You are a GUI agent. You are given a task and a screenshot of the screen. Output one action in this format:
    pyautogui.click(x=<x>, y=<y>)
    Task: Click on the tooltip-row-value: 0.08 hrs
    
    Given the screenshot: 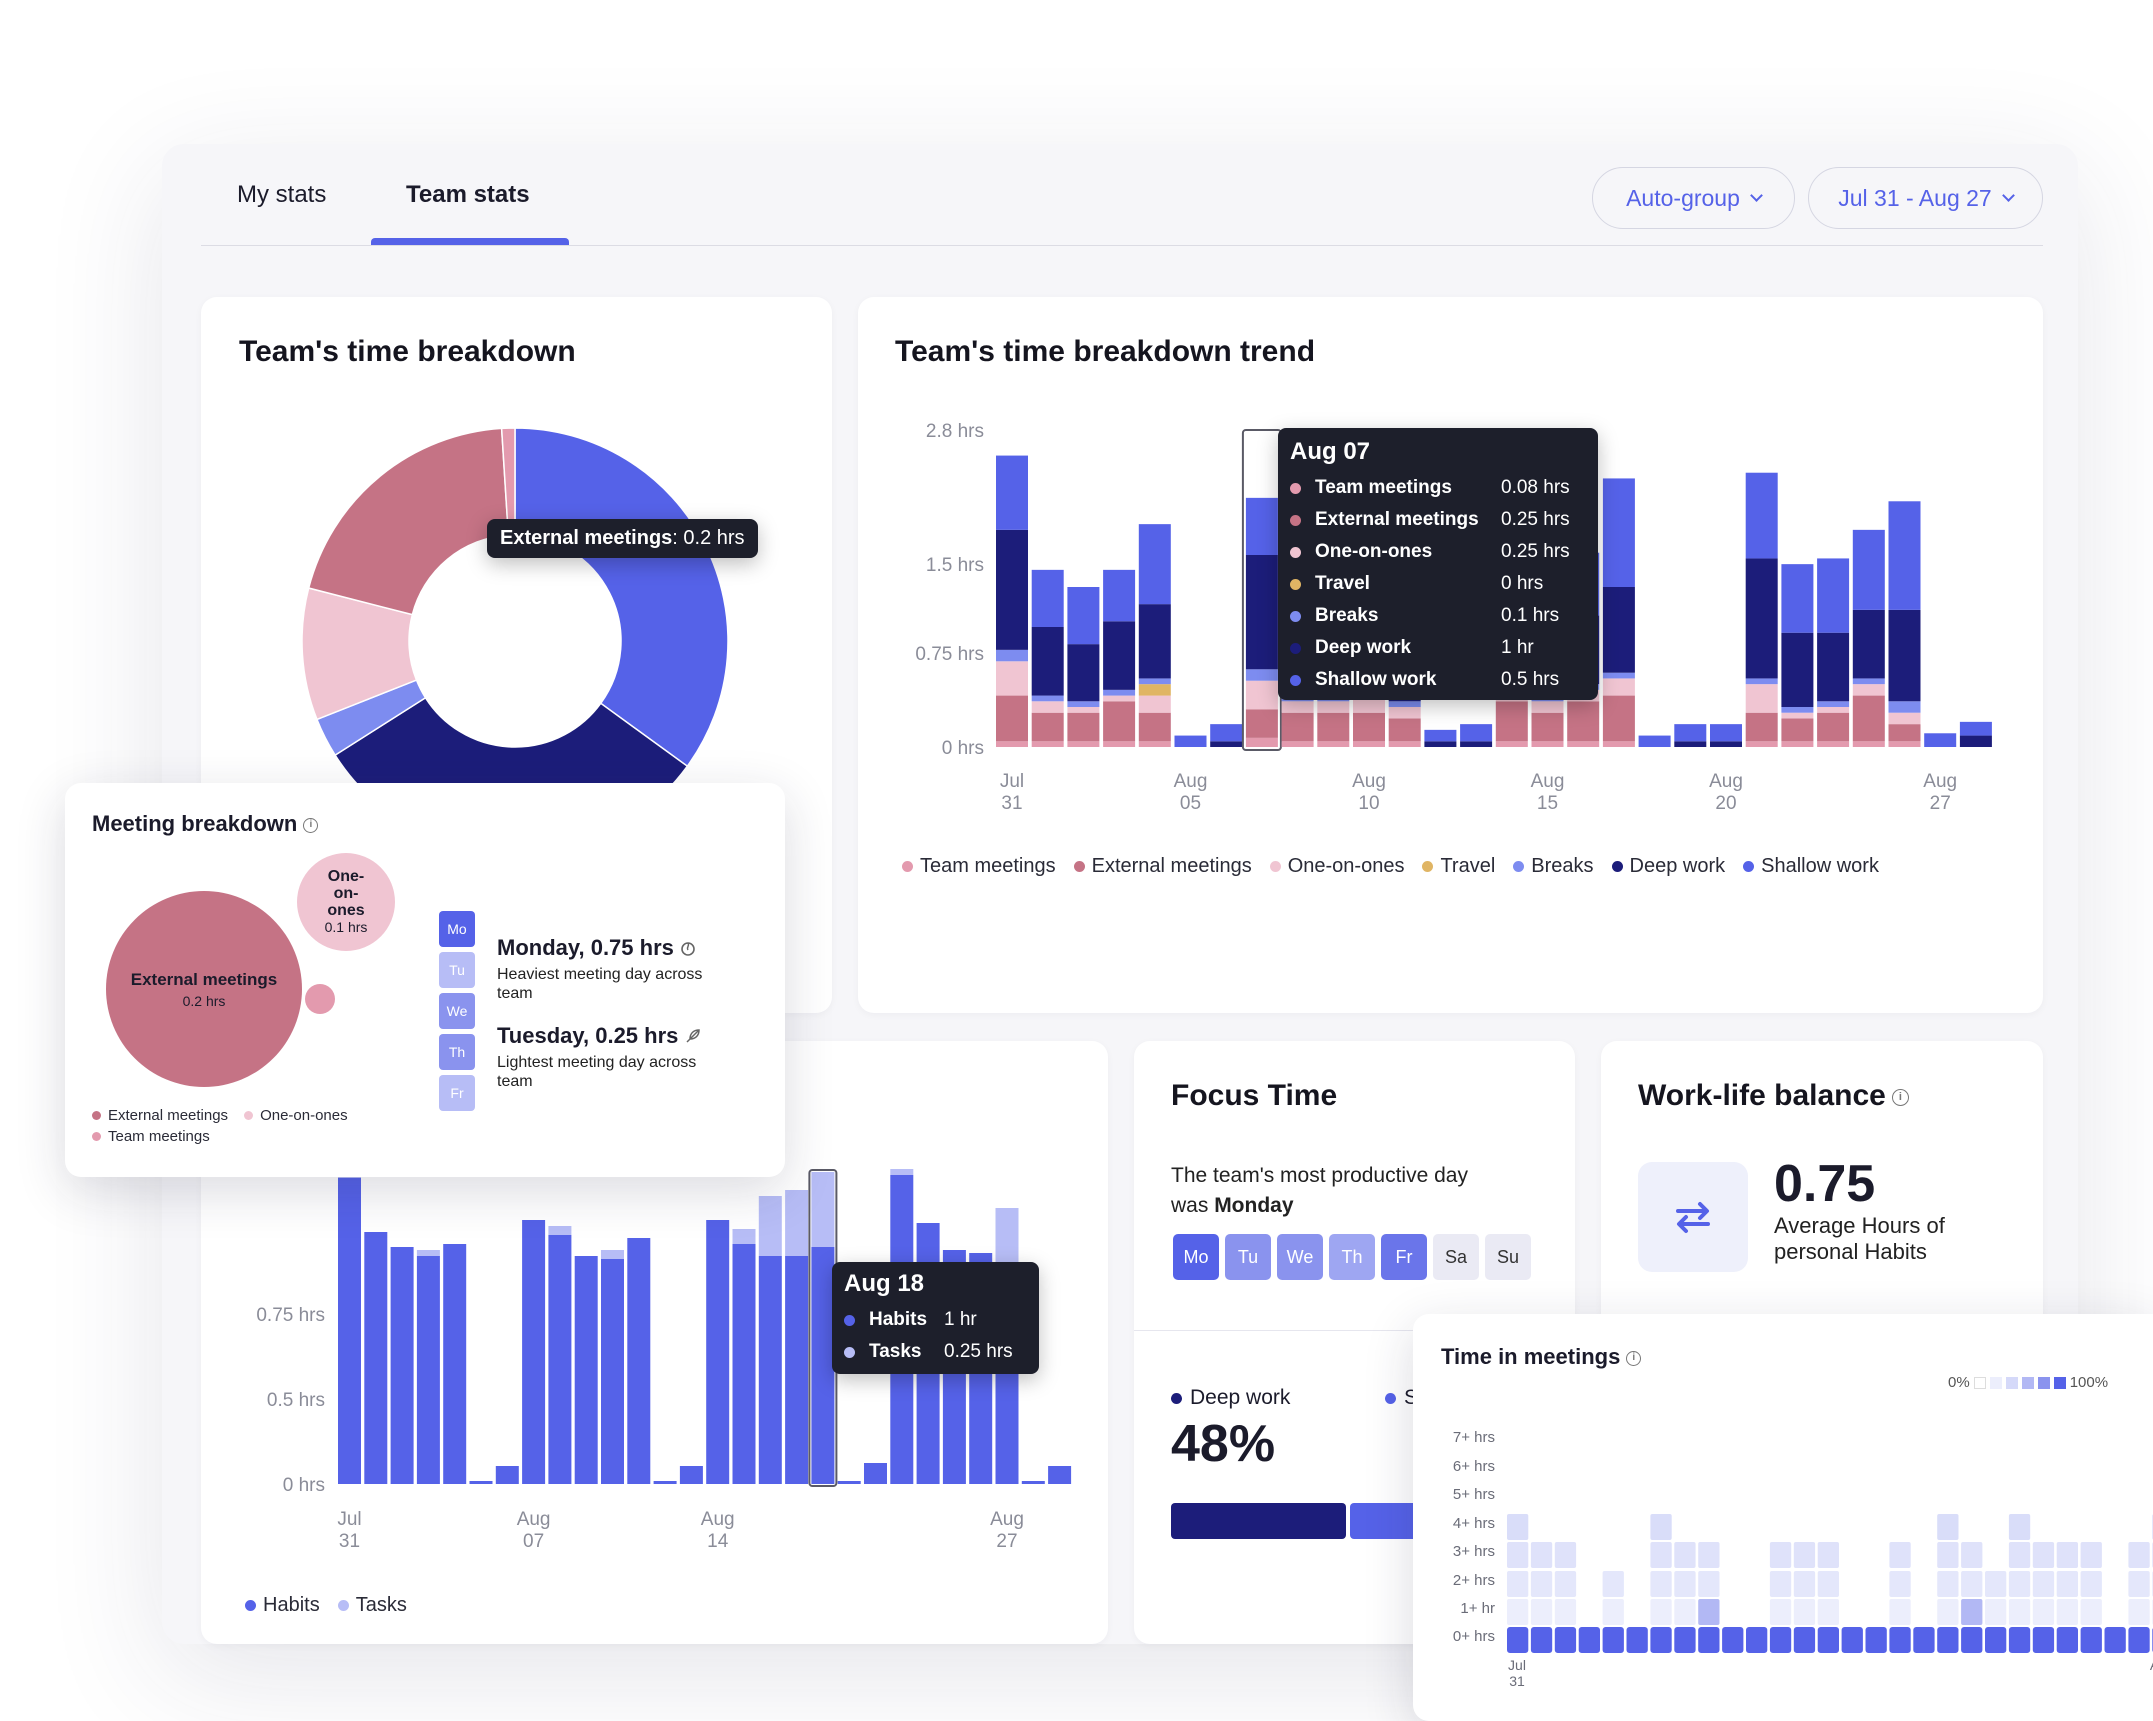 What is the action you would take?
    pyautogui.click(x=1535, y=487)
    